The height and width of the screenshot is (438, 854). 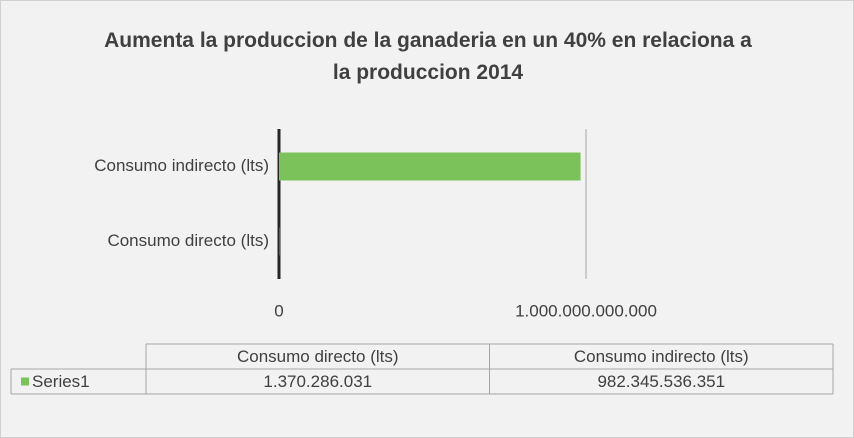 What do you see at coordinates (317, 381) in the screenshot?
I see `table-value: 1.370.286.031` at bounding box center [317, 381].